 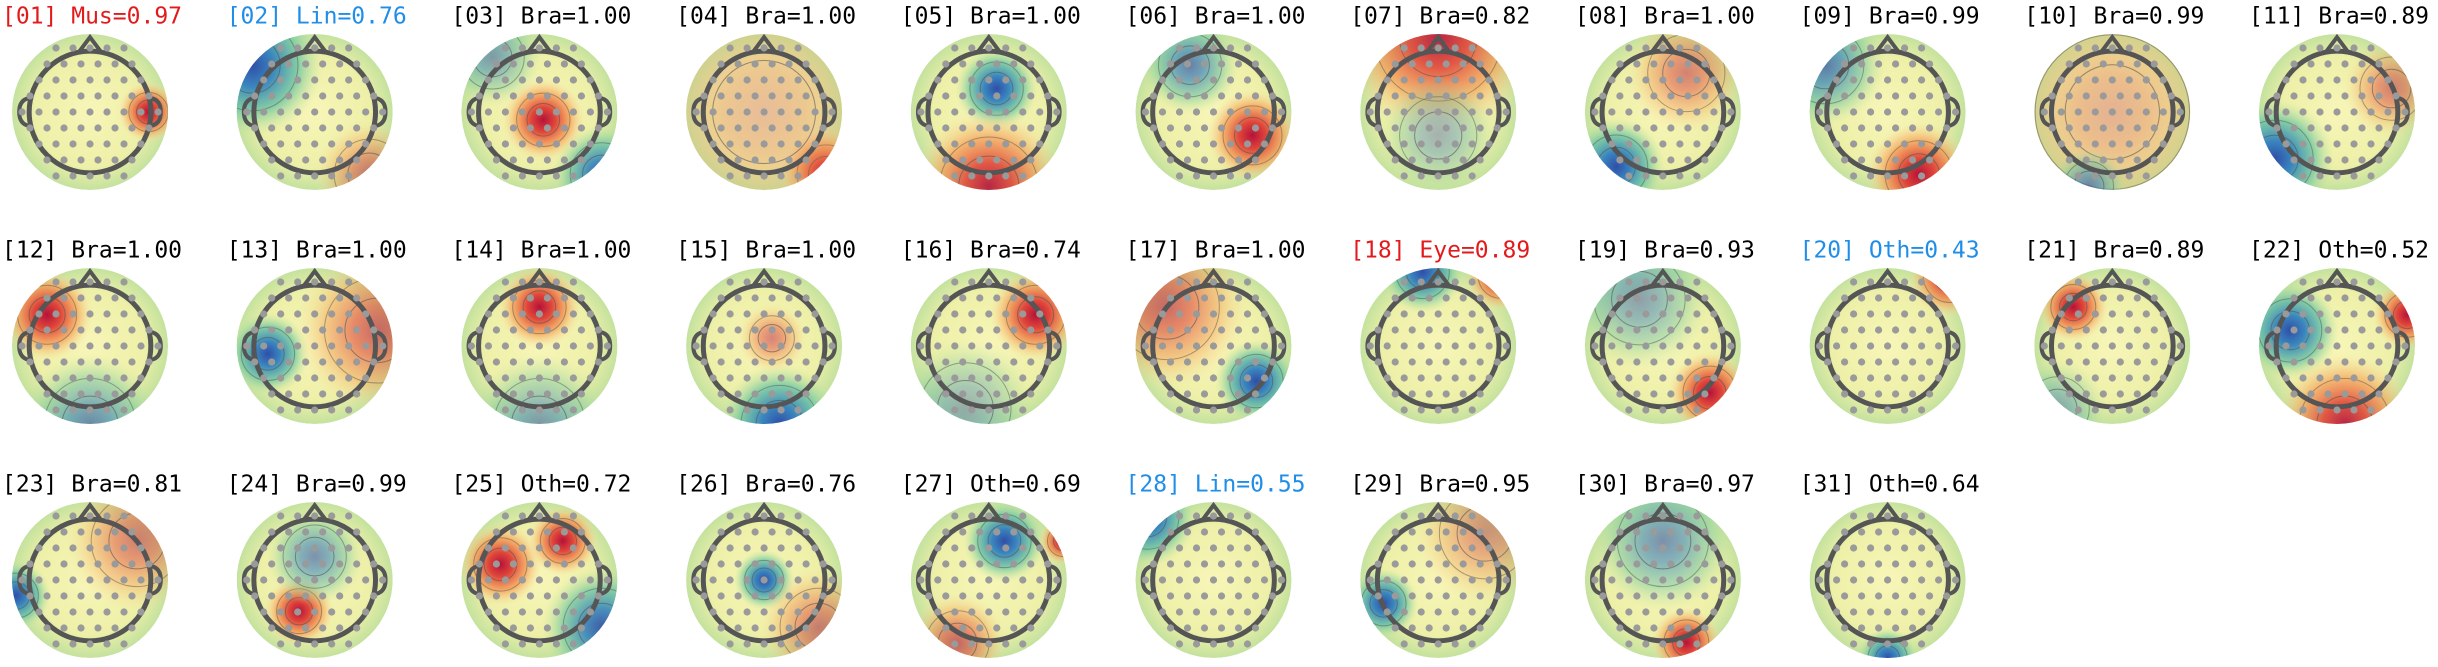 I want to click on nose, so click(x=1888, y=278).